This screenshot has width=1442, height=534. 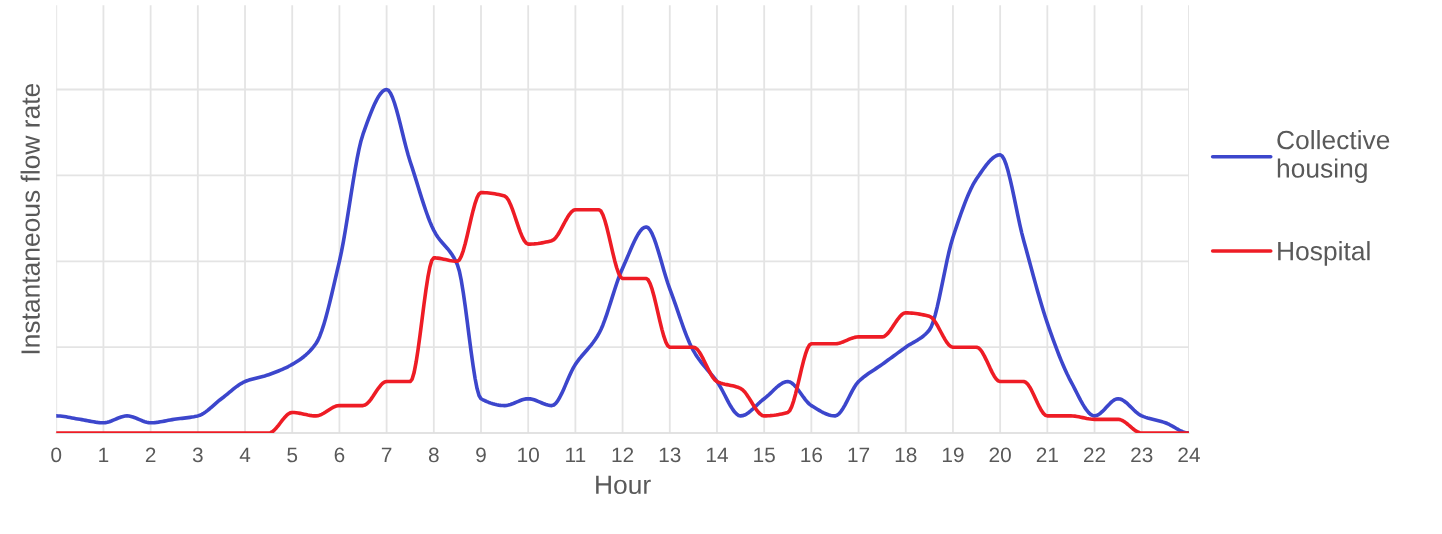 What do you see at coordinates (906, 455) in the screenshot?
I see `x-tick-label: 18` at bounding box center [906, 455].